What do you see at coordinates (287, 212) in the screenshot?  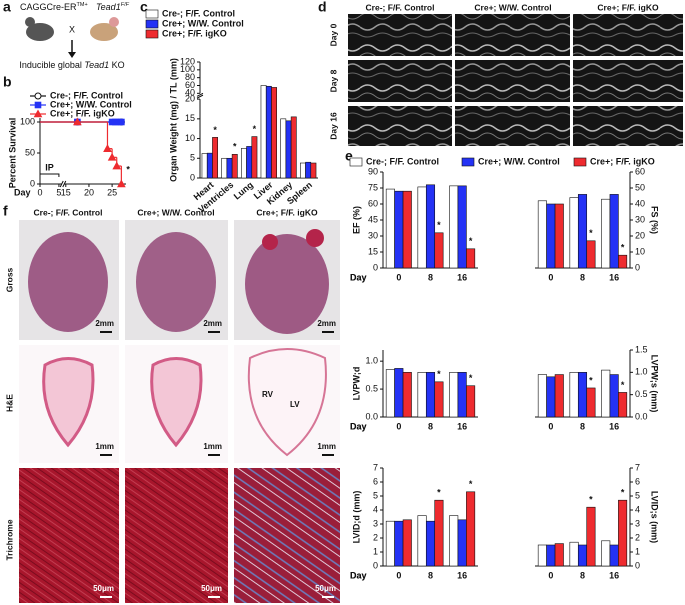 I see `column-header: Cre+; F/F. igKO` at bounding box center [287, 212].